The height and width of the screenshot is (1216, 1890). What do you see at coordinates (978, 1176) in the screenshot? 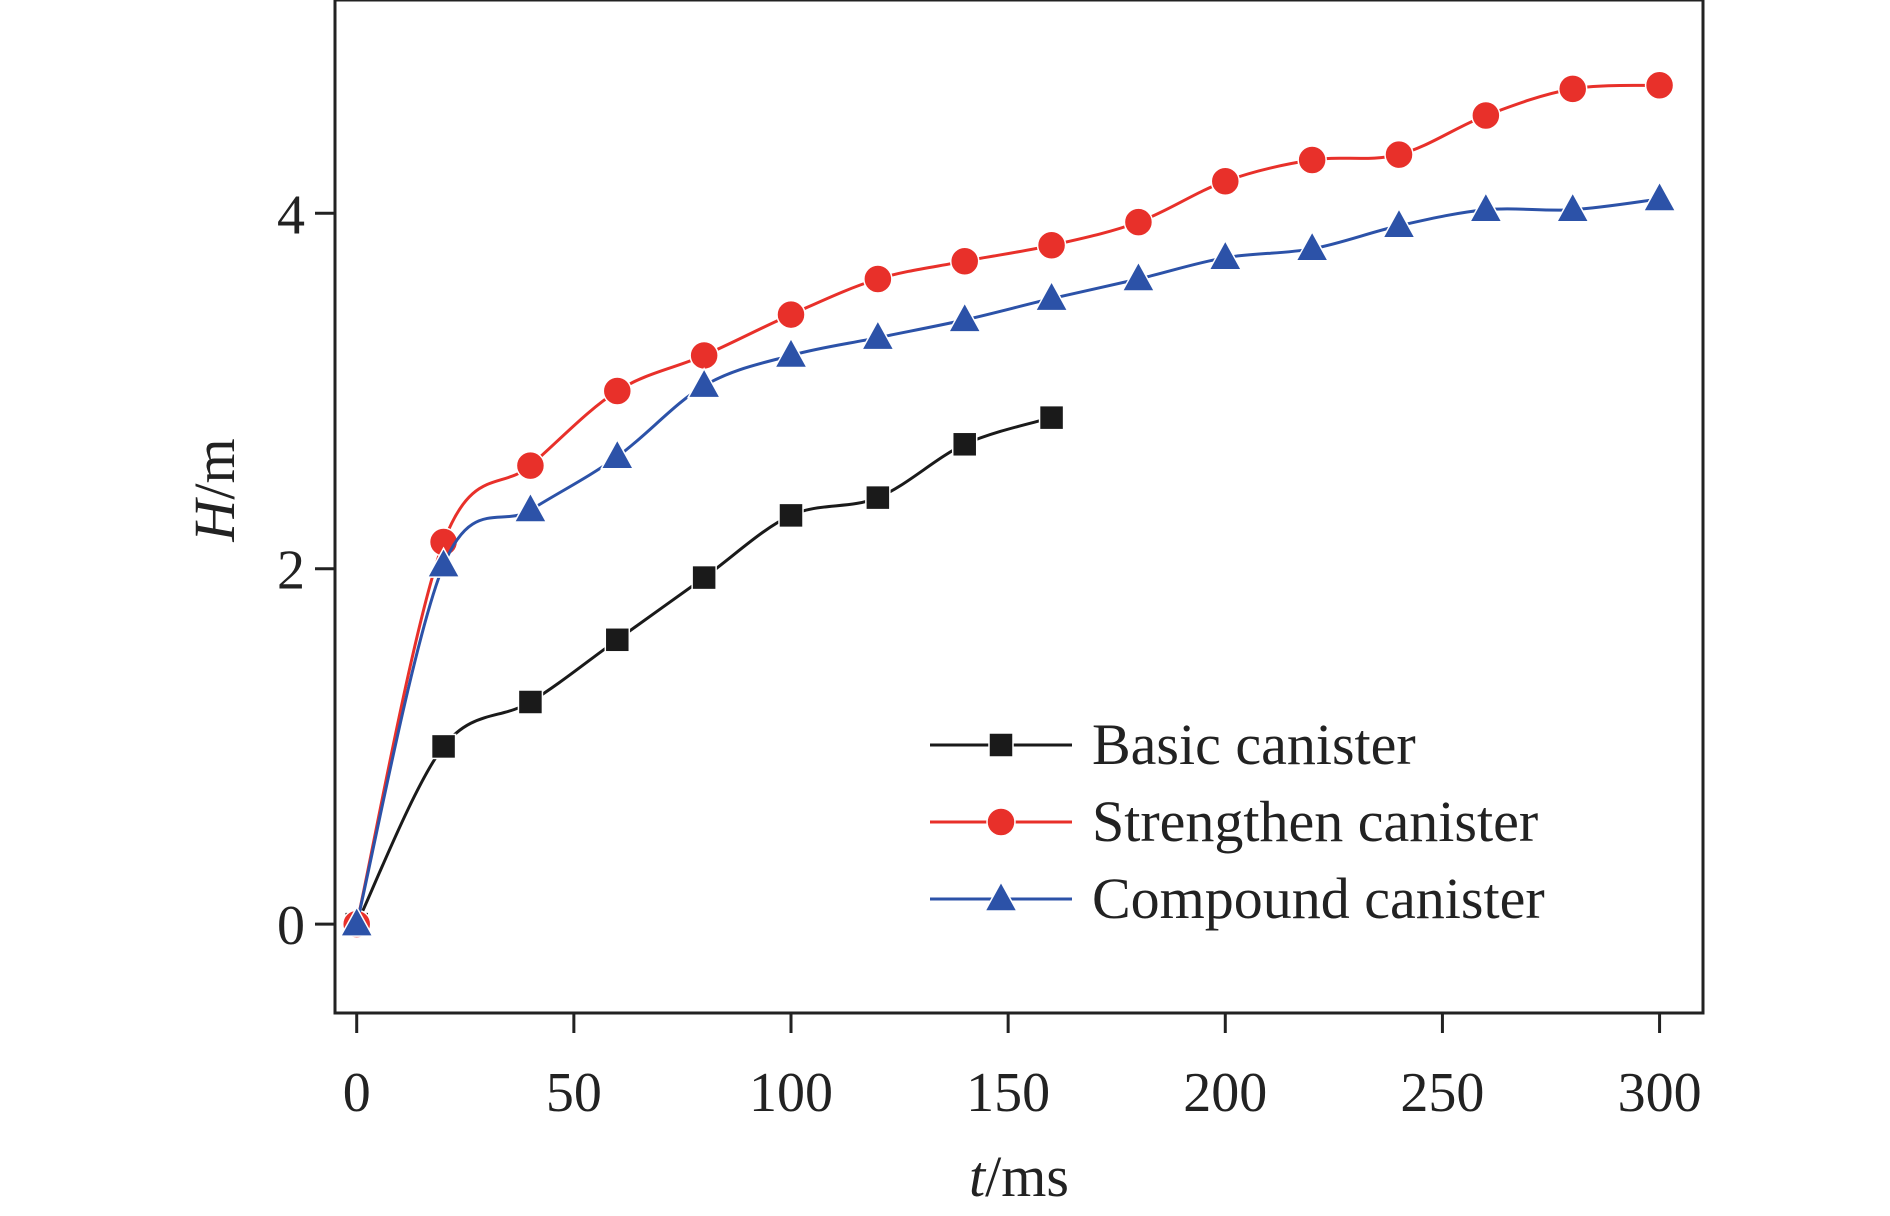
I see `x-axis-label-var: t` at bounding box center [978, 1176].